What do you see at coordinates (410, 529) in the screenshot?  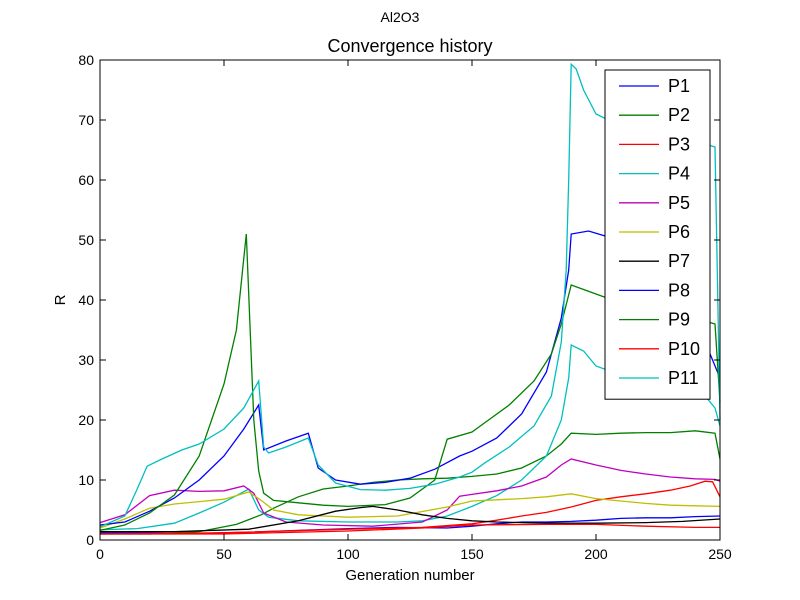 I see `series-line-p10` at bounding box center [410, 529].